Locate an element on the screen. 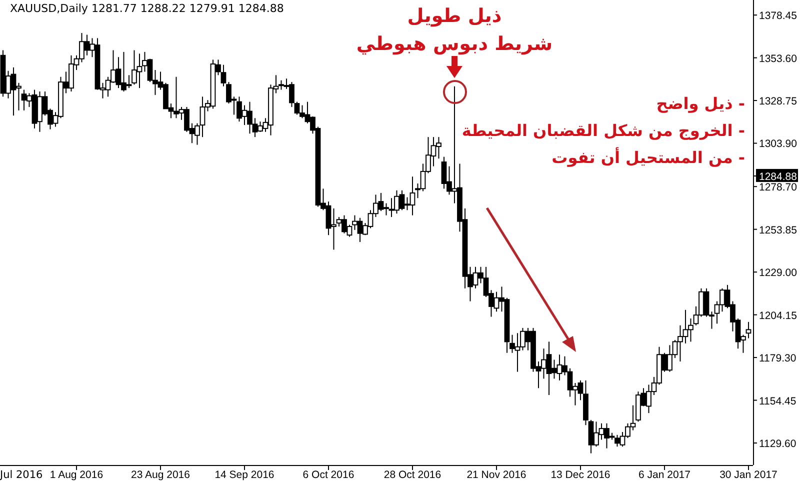 Image resolution: width=800 pixels, height=481 pixels. annotation: - من المستحيل أن تفوت is located at coordinates (648, 157).